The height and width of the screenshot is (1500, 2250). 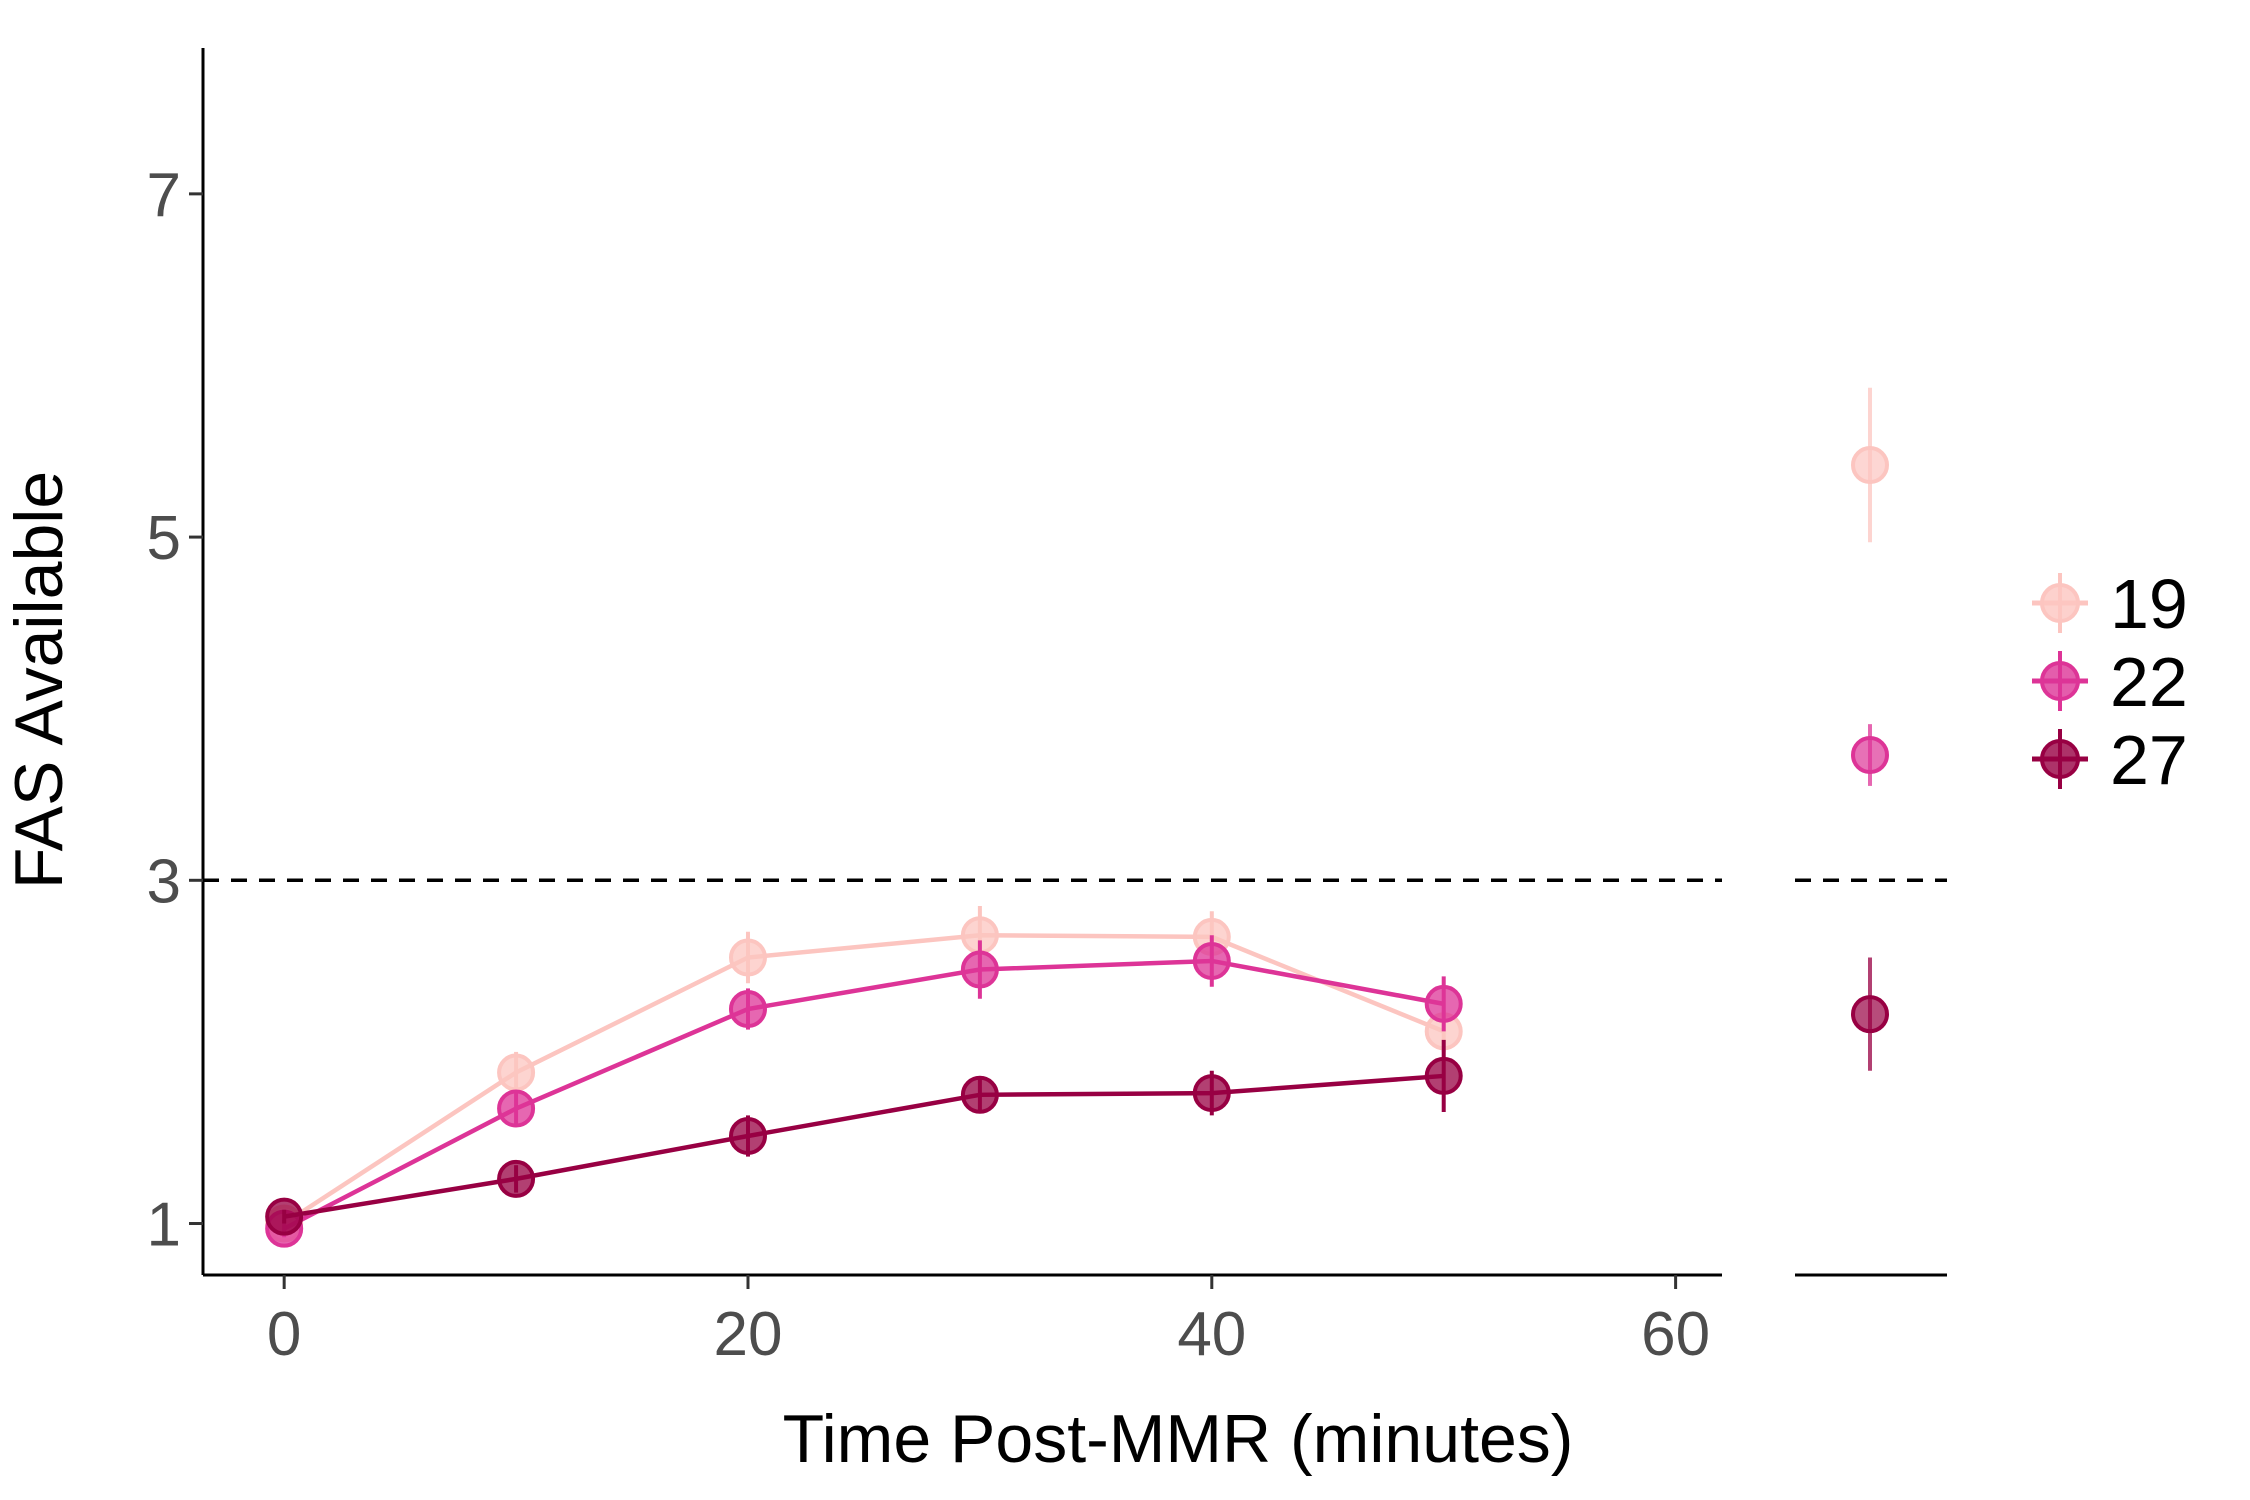 What do you see at coordinates (164, 195) in the screenshot?
I see `y-tick-label: 7` at bounding box center [164, 195].